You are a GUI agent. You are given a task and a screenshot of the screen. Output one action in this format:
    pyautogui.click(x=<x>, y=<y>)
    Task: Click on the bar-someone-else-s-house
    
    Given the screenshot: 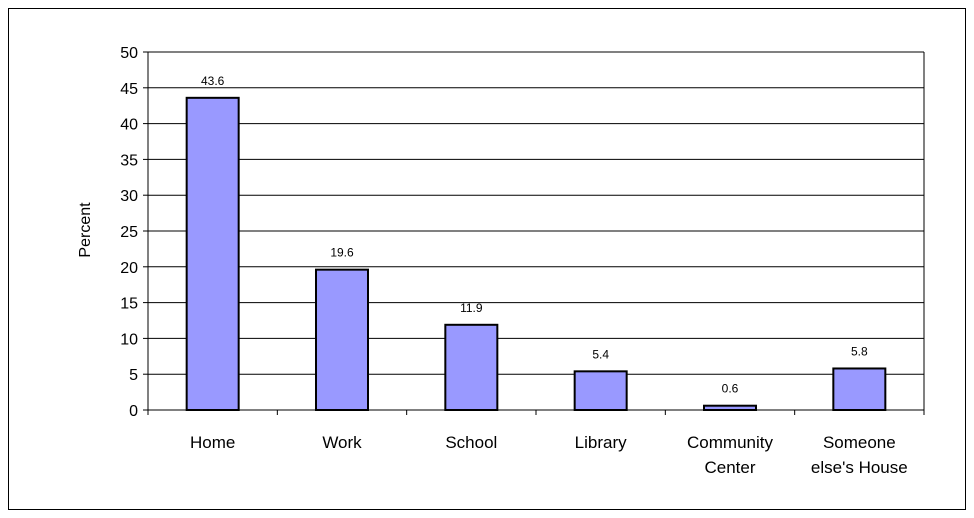 What is the action you would take?
    pyautogui.click(x=859, y=389)
    